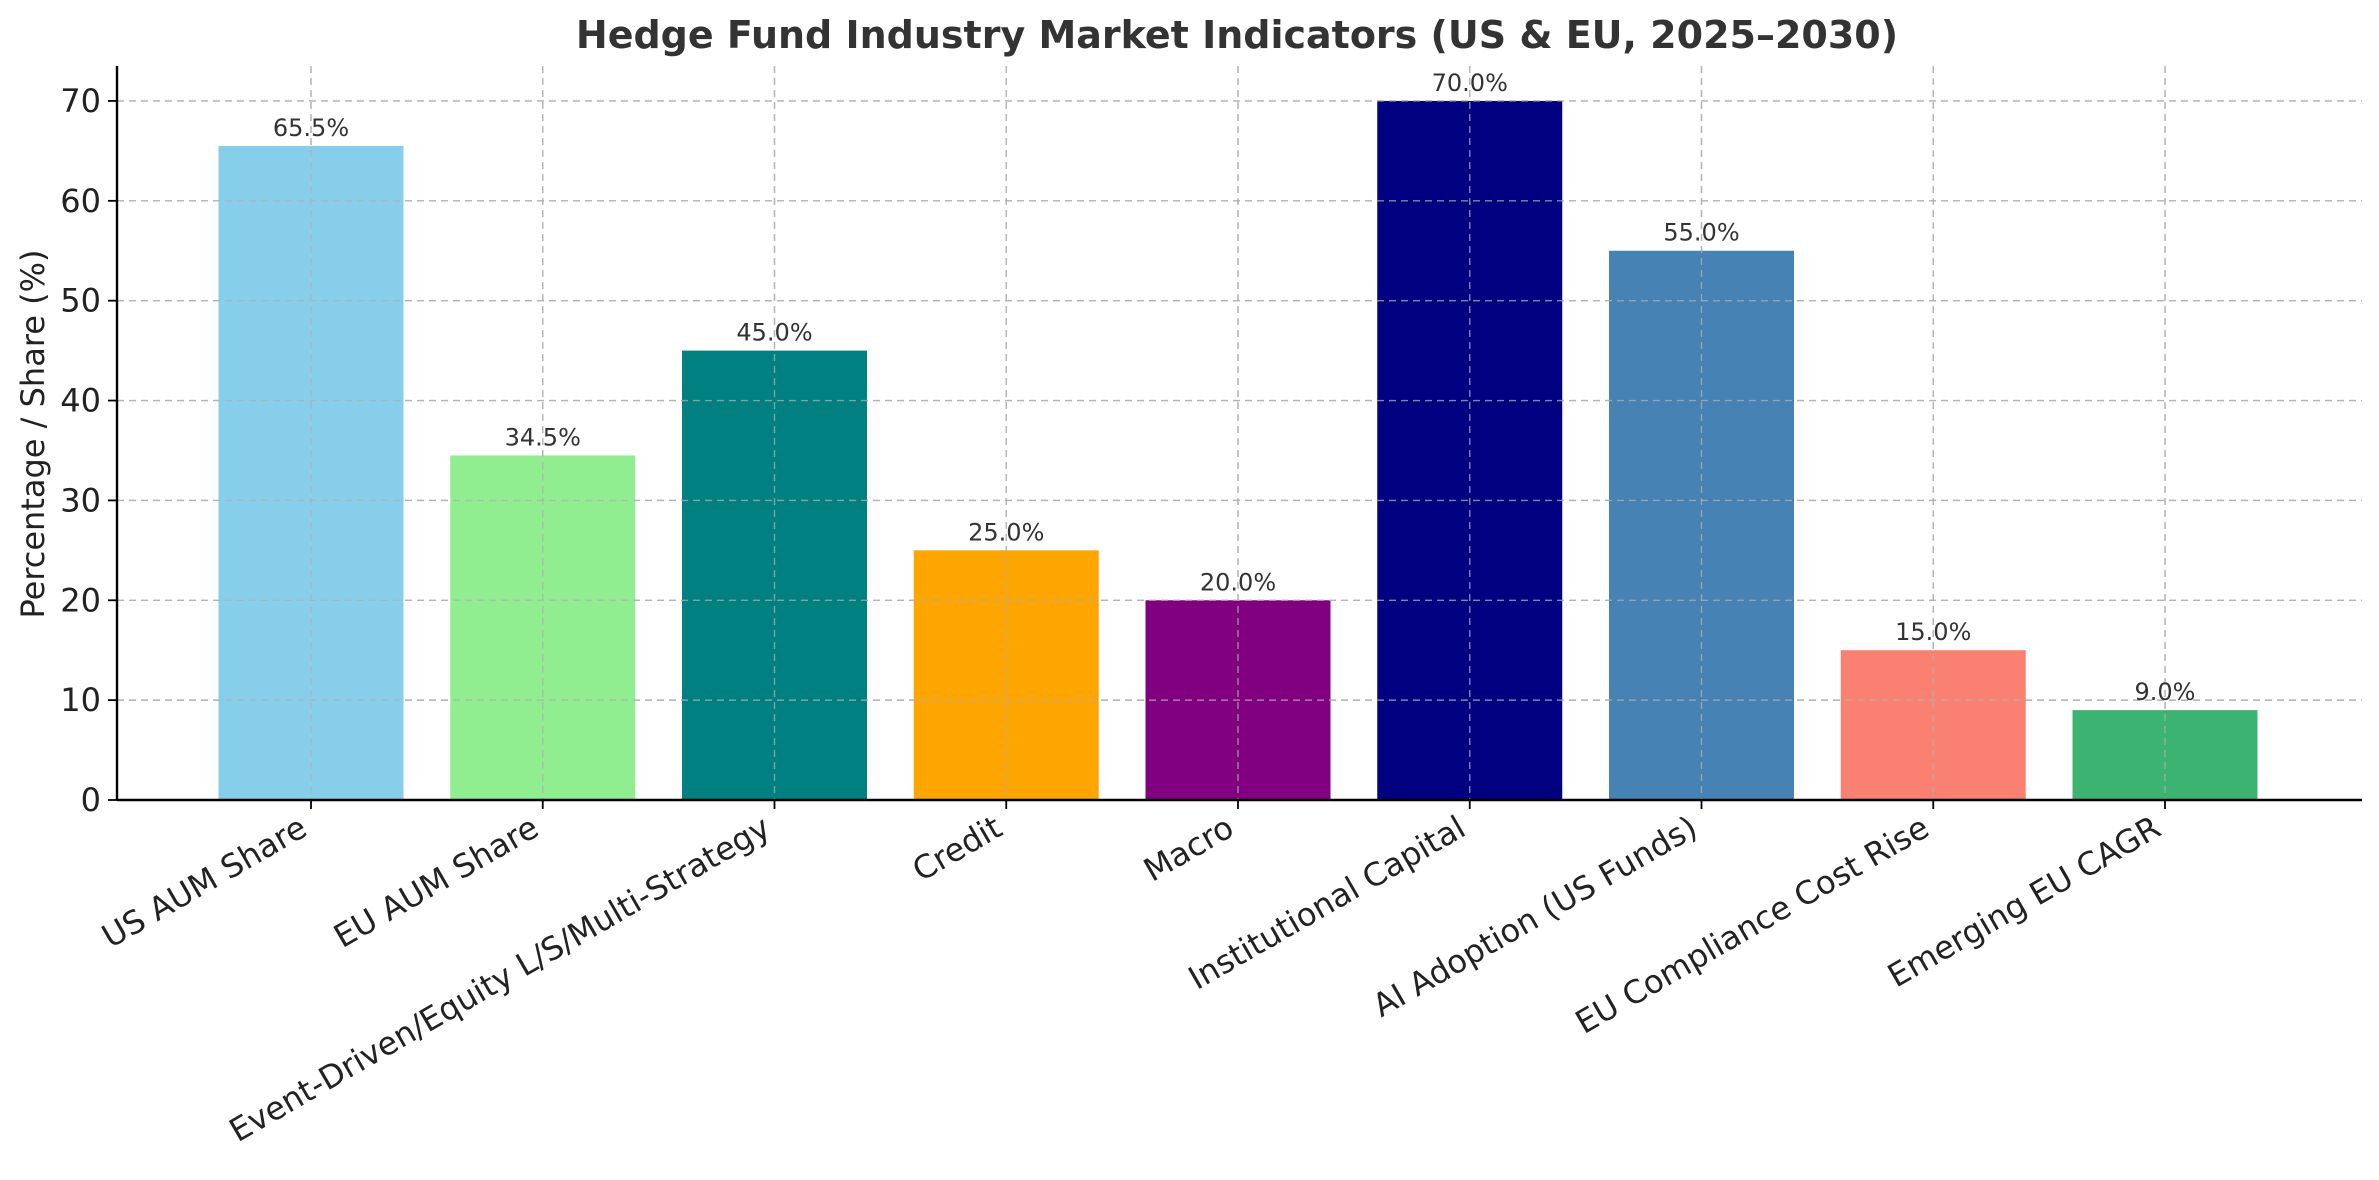 This screenshot has height=1180, width=2379. I want to click on y-tick-label: 60, so click(80, 201).